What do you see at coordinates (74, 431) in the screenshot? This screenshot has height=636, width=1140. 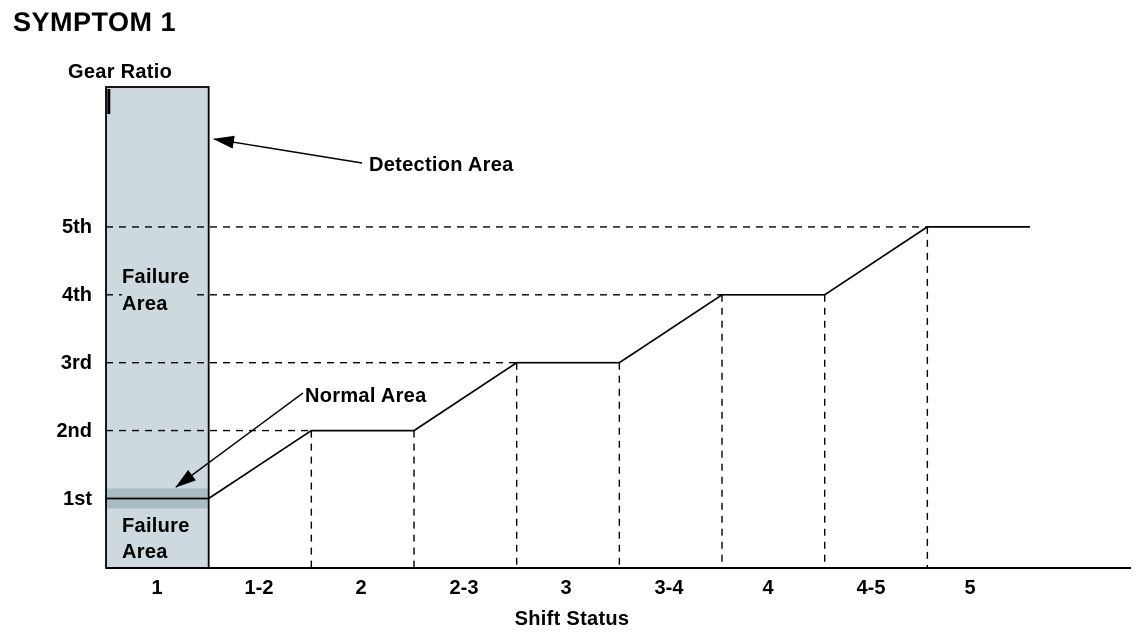 I see `y-tick-2nd: 2nd` at bounding box center [74, 431].